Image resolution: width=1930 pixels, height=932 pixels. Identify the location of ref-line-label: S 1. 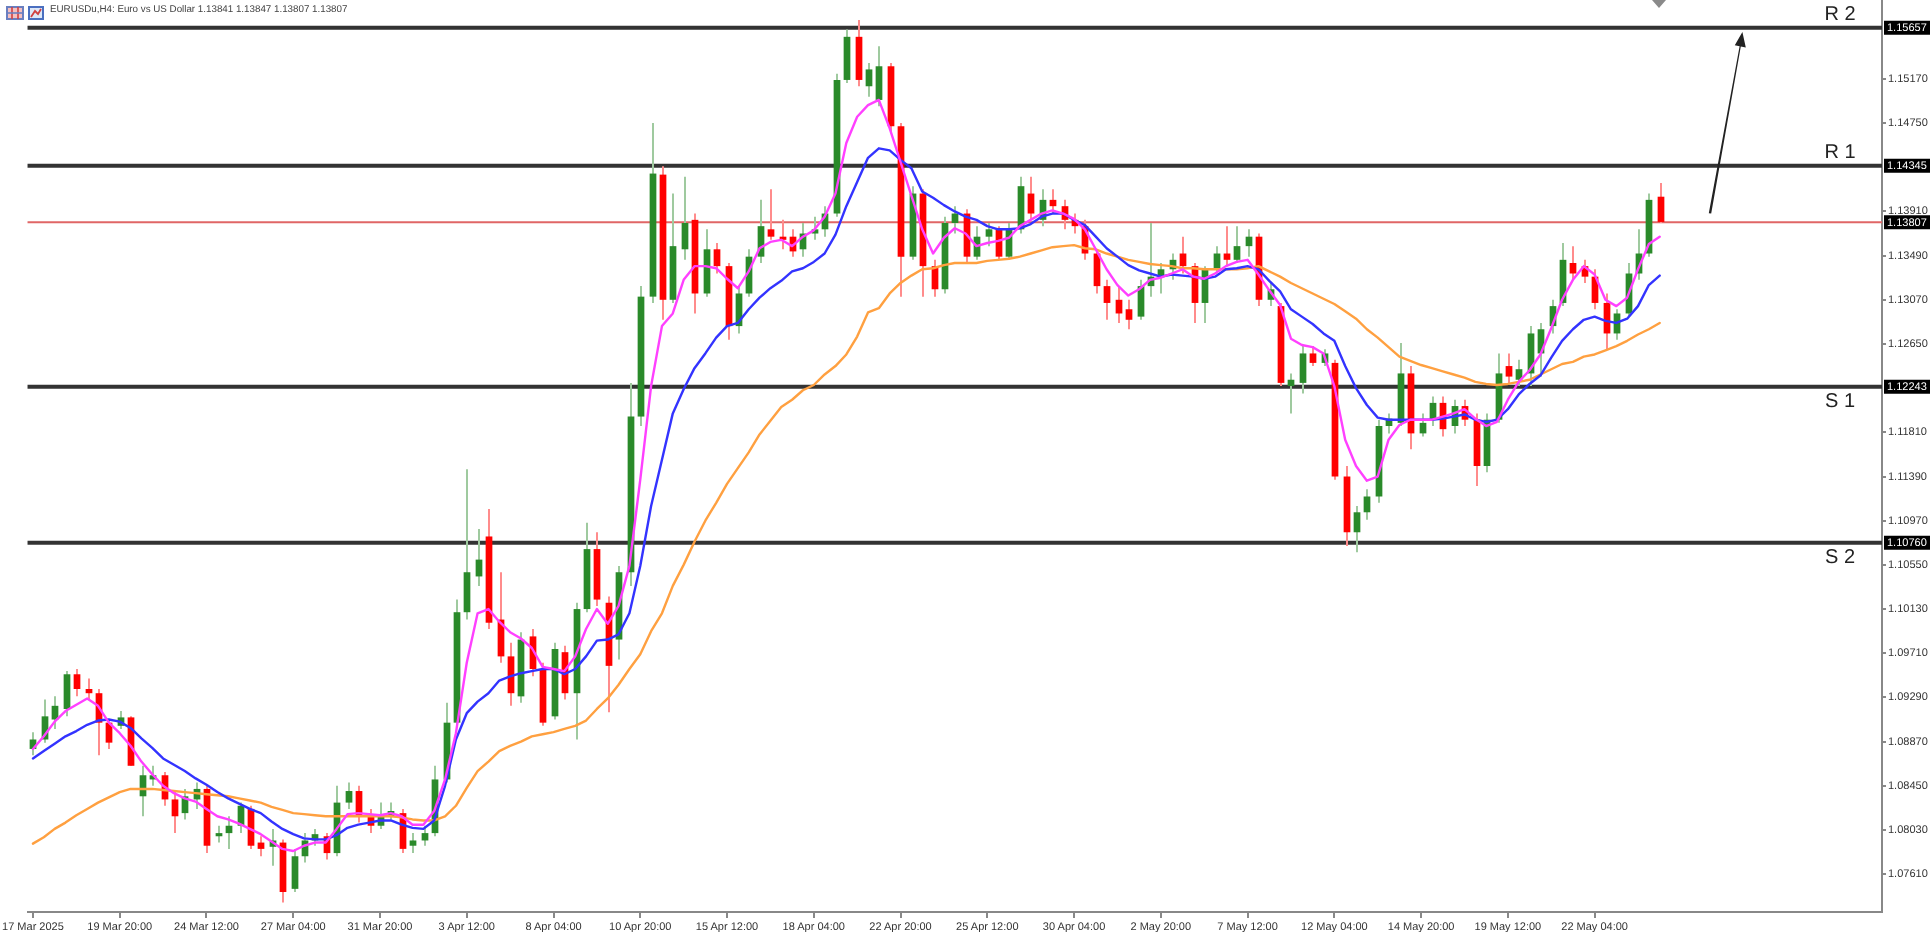
(1840, 402).